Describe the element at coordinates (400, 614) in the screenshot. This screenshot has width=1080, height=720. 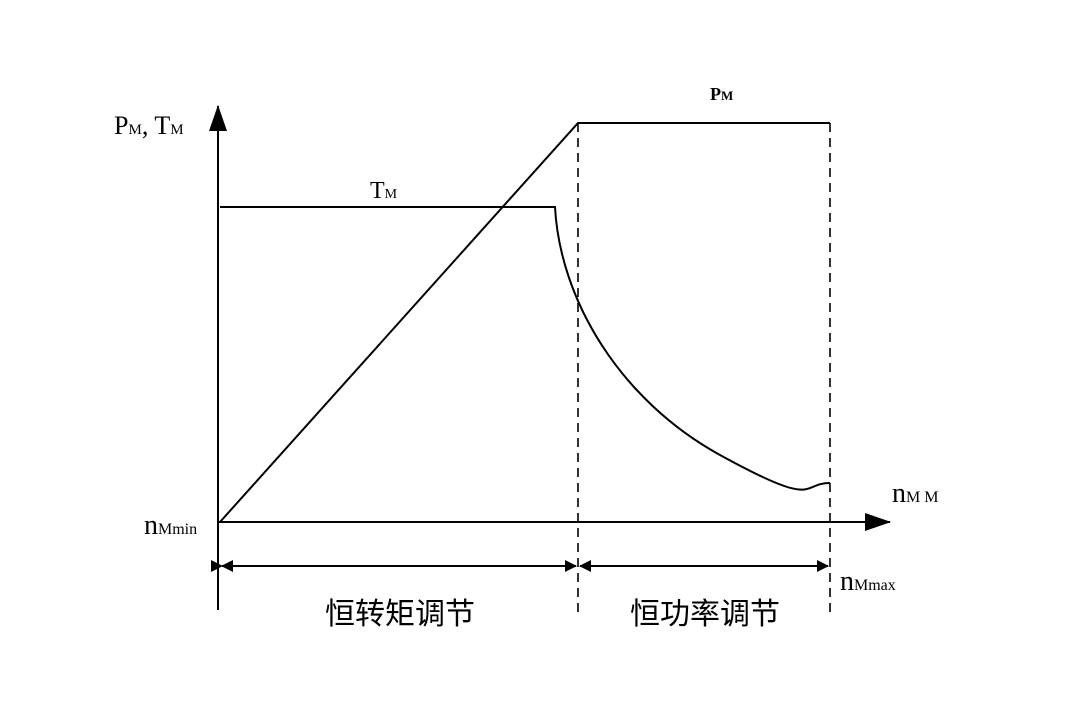
I see `region-label: 恒转矩调节` at that location.